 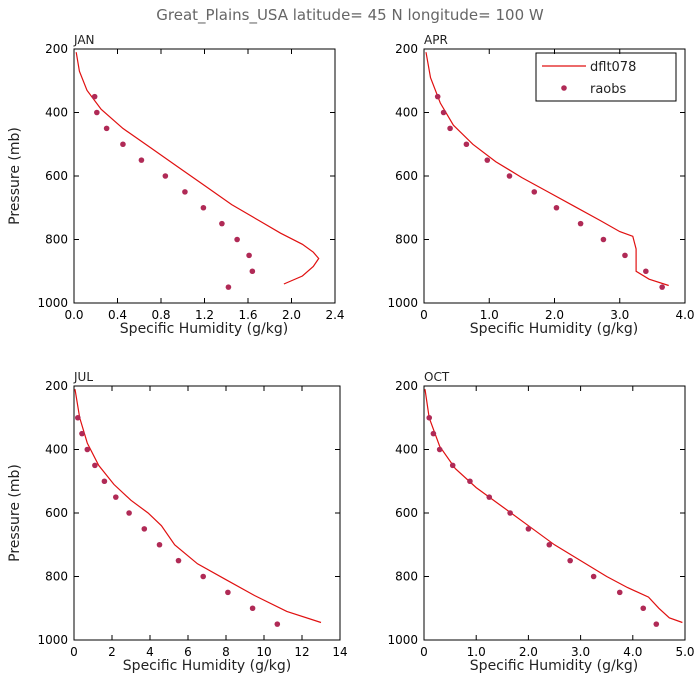 What do you see at coordinates (406, 240) in the screenshot?
I see `y-tick-label: 800` at bounding box center [406, 240].